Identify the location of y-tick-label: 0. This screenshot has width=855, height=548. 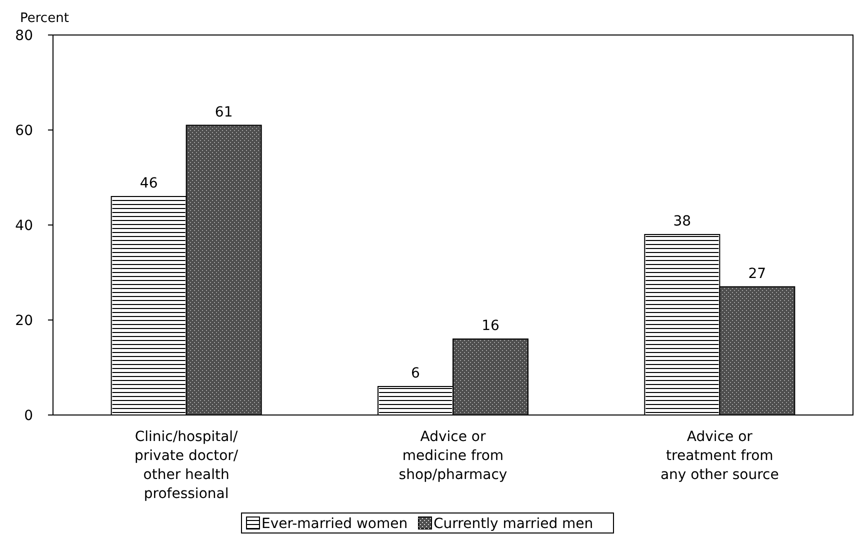
(28, 416).